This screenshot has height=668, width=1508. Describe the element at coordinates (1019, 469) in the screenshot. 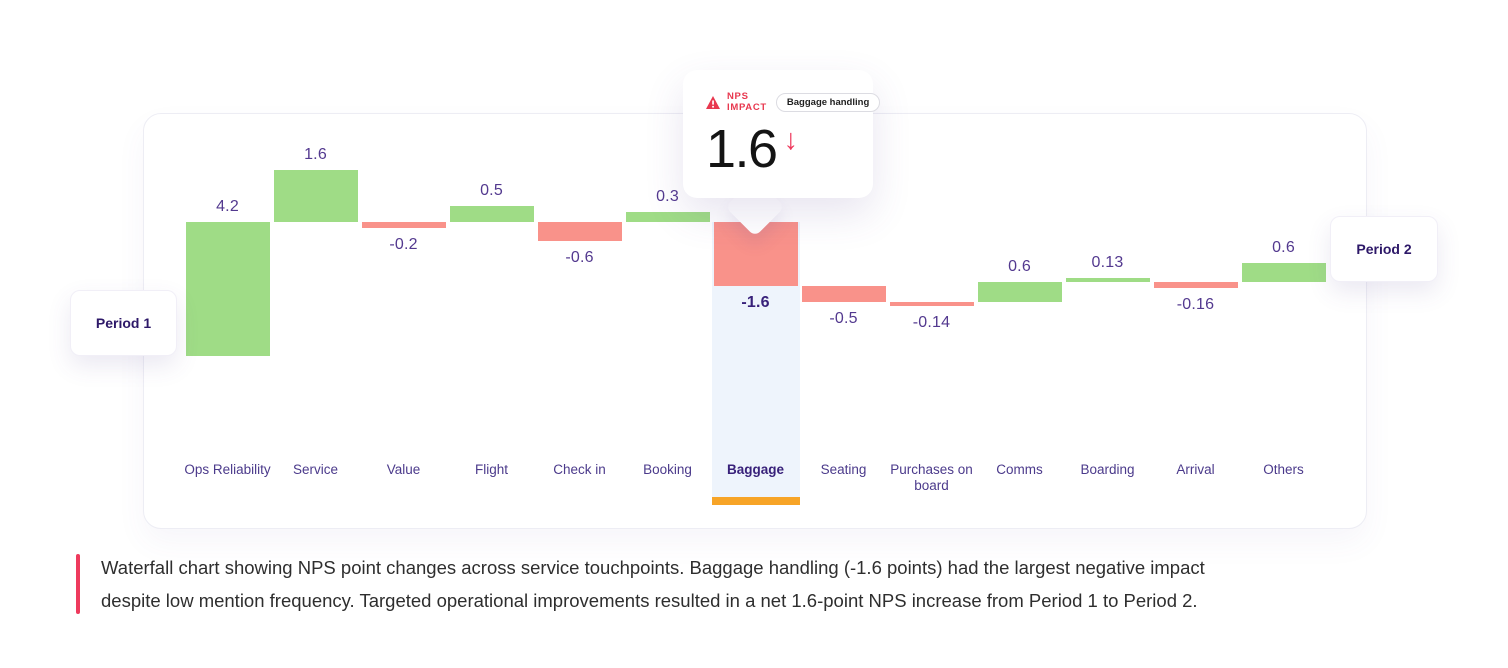

I see `axis-label-comms: Comms` at that location.